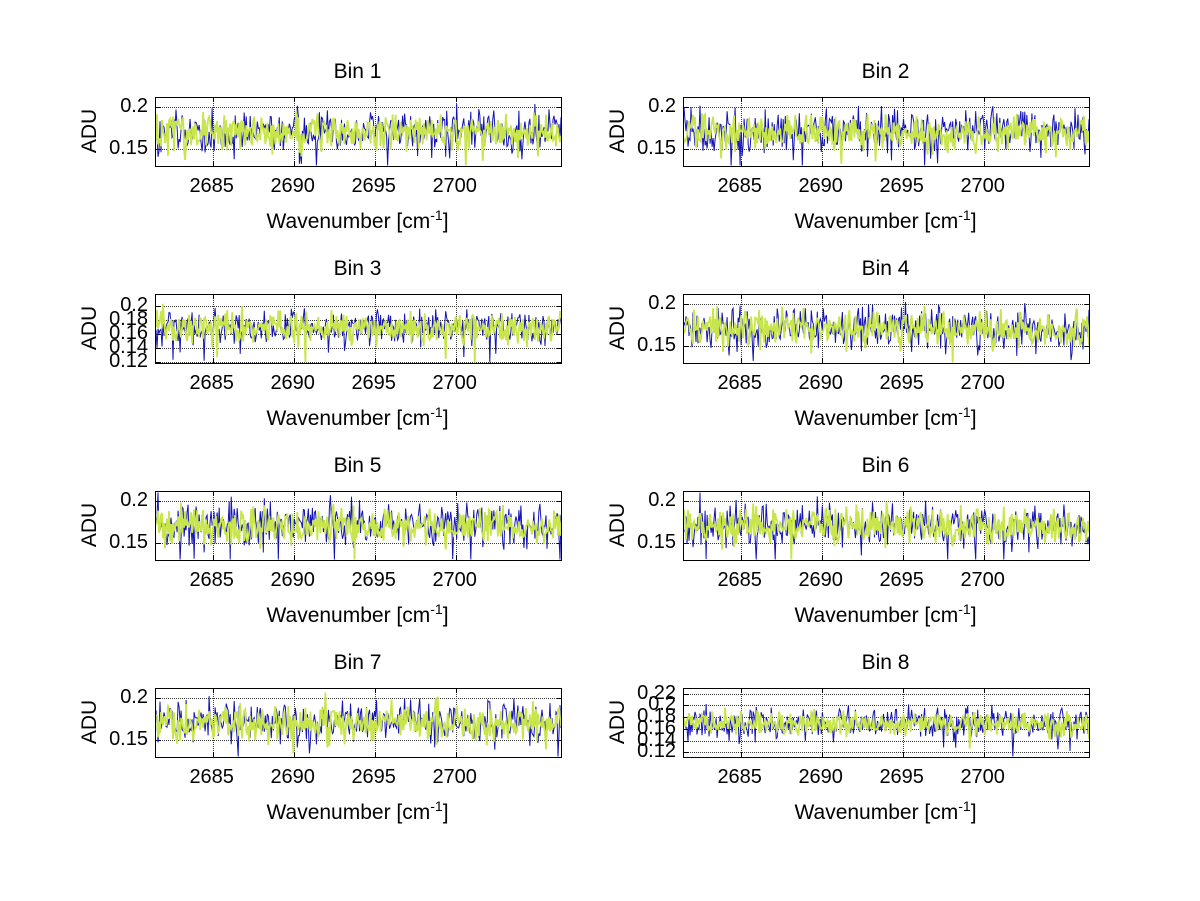 This screenshot has height=901, width=1200. I want to click on y-tick-label: 0.18, so click(128, 318).